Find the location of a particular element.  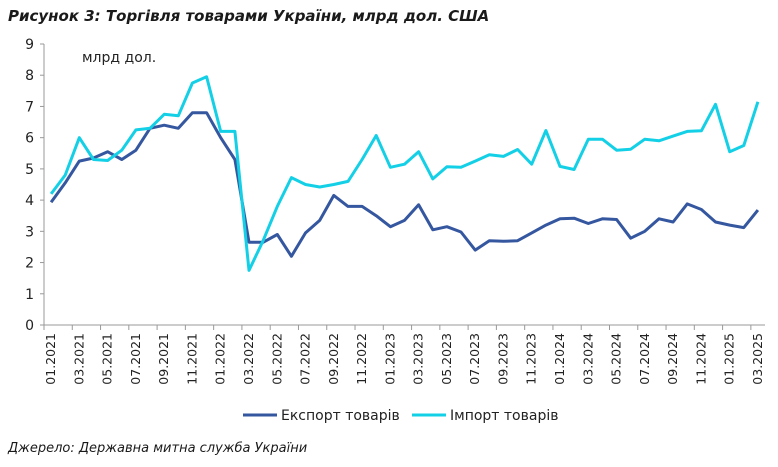

x-tick-label: 09.2023 is located at coordinates (502, 359).